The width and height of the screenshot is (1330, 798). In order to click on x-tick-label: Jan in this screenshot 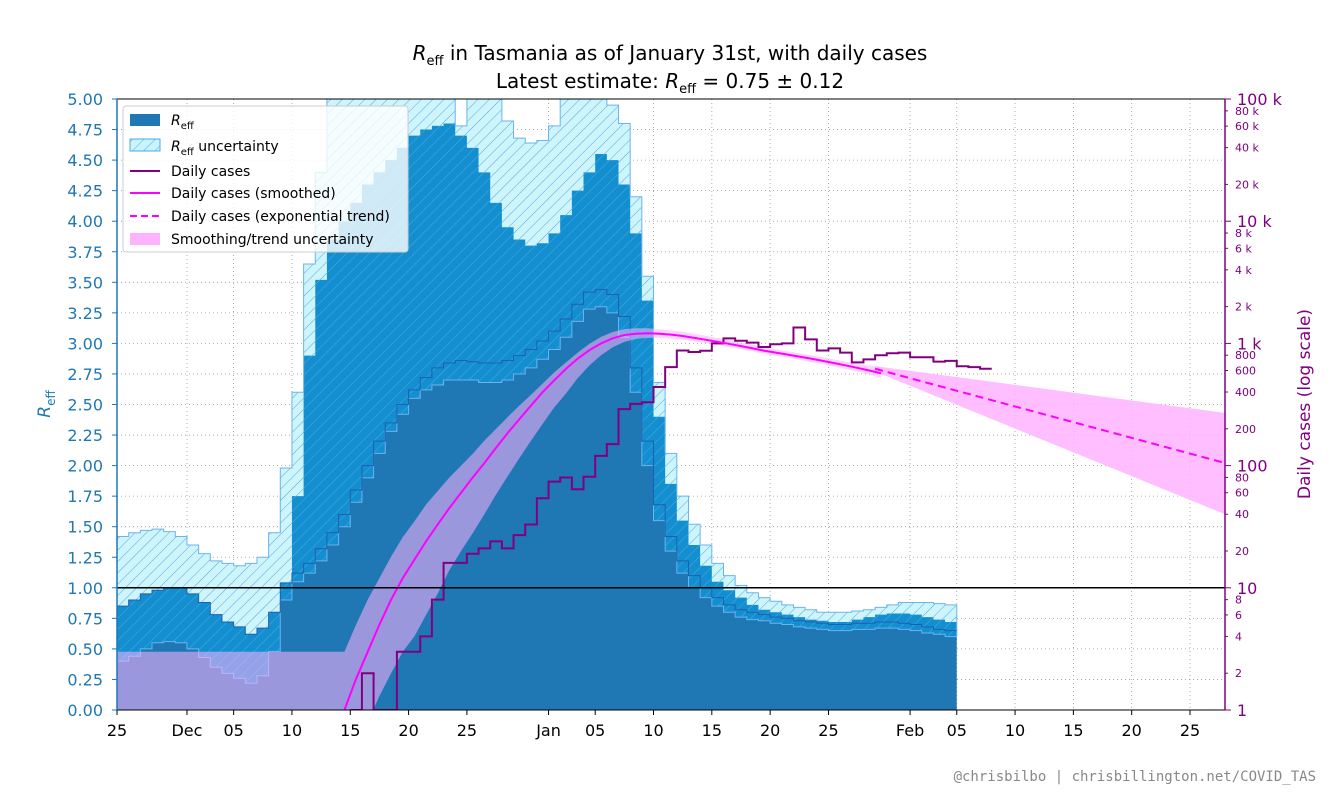, I will do `click(548, 730)`.